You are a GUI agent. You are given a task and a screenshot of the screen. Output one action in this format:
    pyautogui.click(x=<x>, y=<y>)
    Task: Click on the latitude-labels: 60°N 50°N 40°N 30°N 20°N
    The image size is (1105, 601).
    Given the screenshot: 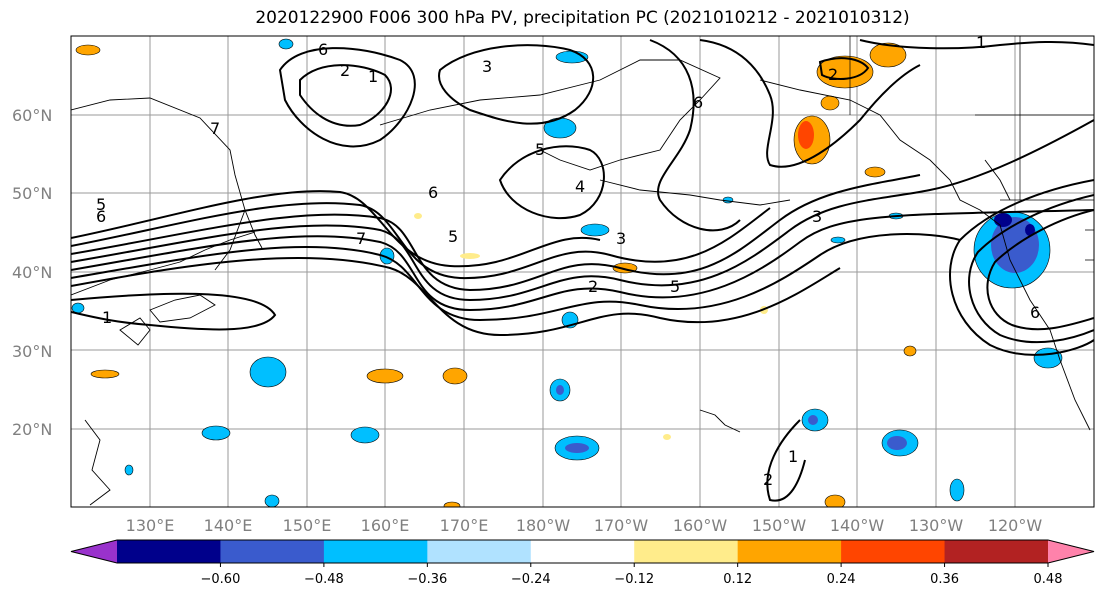 What is the action you would take?
    pyautogui.click(x=32, y=272)
    